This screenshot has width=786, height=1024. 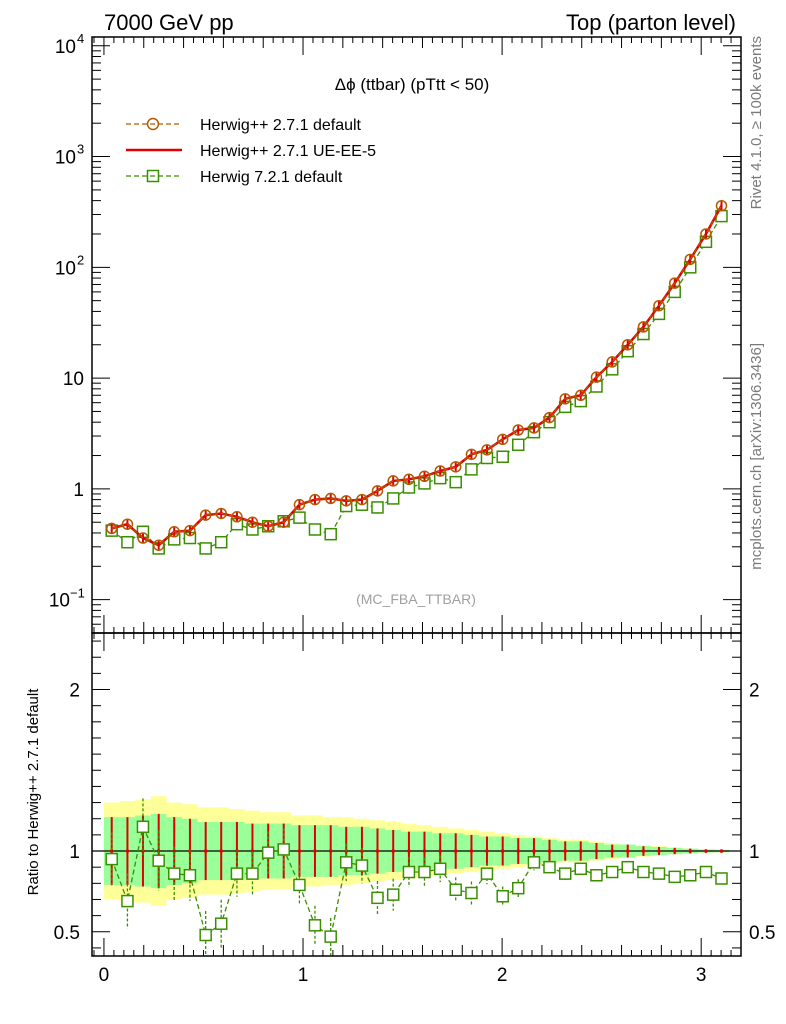 I want to click on ratio-line-herwig7, so click(x=416, y=881).